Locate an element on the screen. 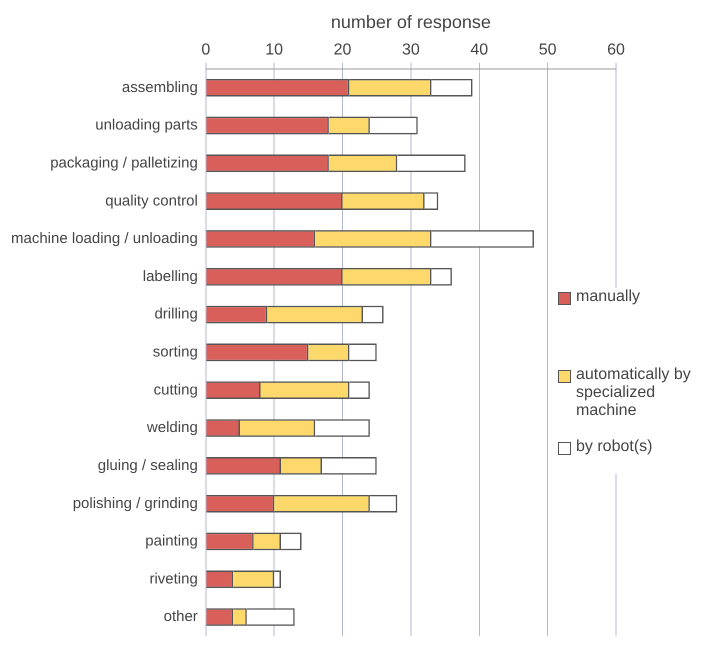  y-tick-label: packaging / palletizing is located at coordinates (124, 163).